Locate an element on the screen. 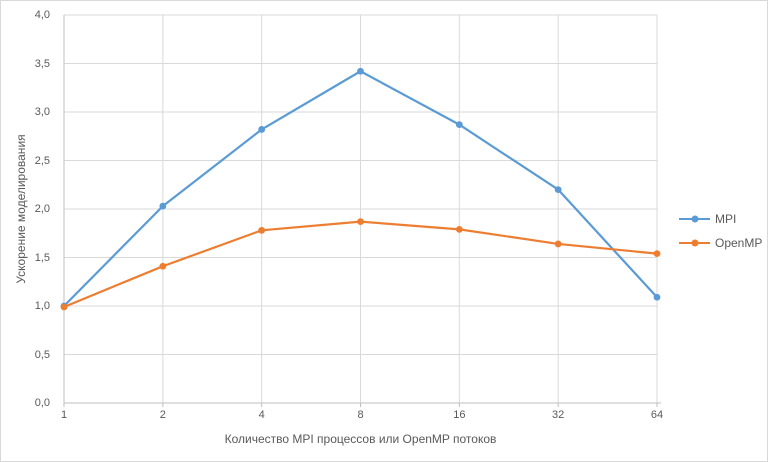 The width and height of the screenshot is (768, 462). y-tick-label: 4,0 is located at coordinates (42, 15).